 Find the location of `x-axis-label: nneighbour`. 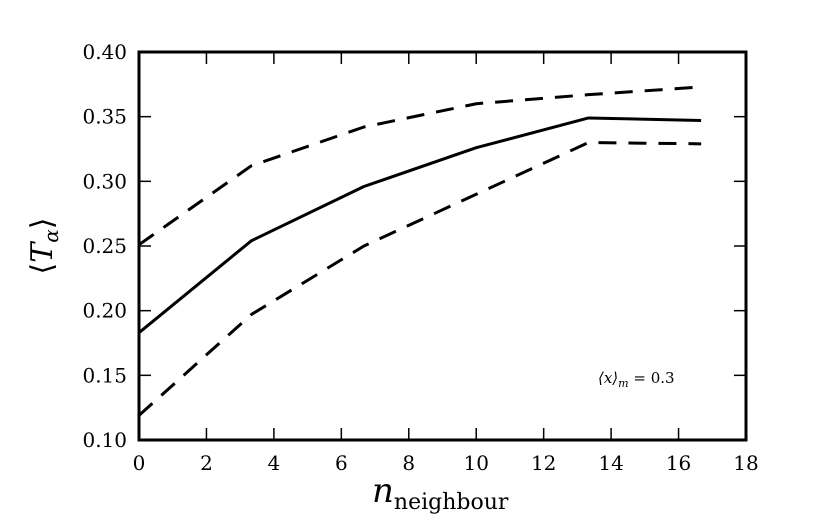

x-axis-label: nneighbour is located at coordinates (440, 493).